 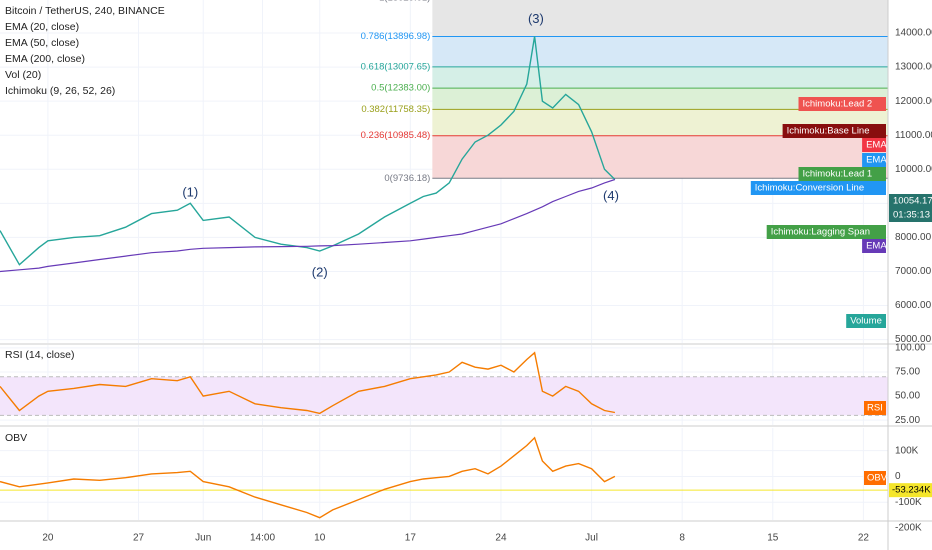 I want to click on legend-entry: Ichimoku (9, 26, 52, 26), so click(x=60, y=91).